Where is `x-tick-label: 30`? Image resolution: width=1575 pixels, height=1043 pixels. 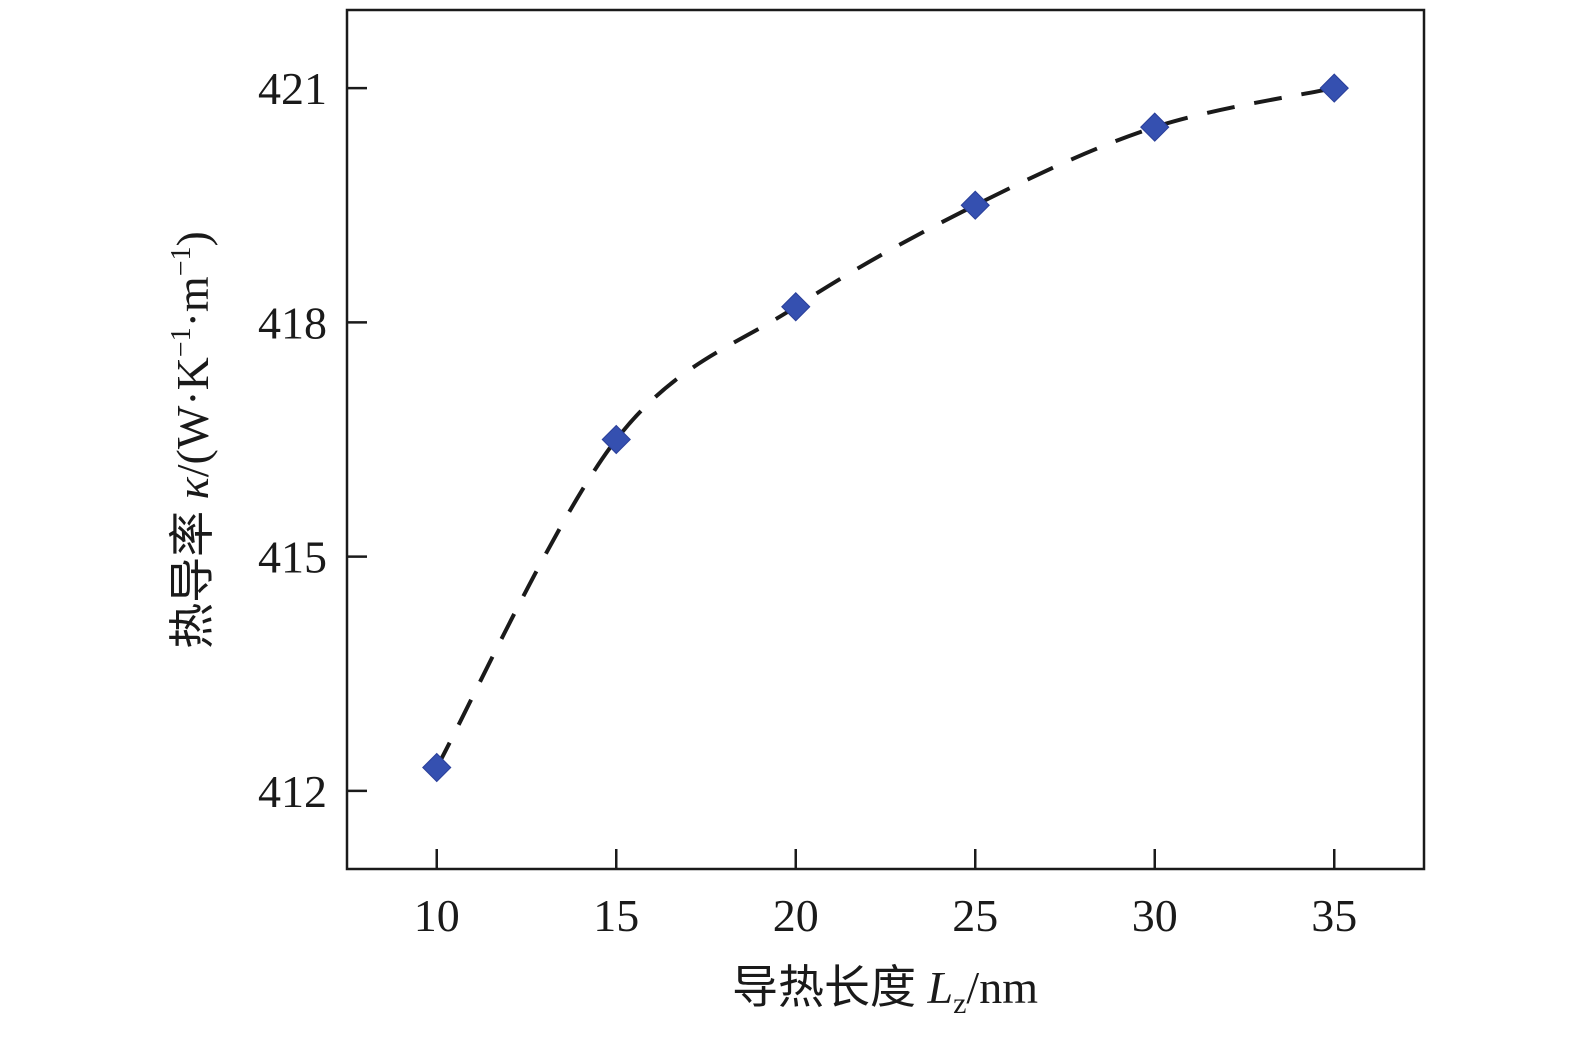
x-tick-label: 30 is located at coordinates (1155, 915).